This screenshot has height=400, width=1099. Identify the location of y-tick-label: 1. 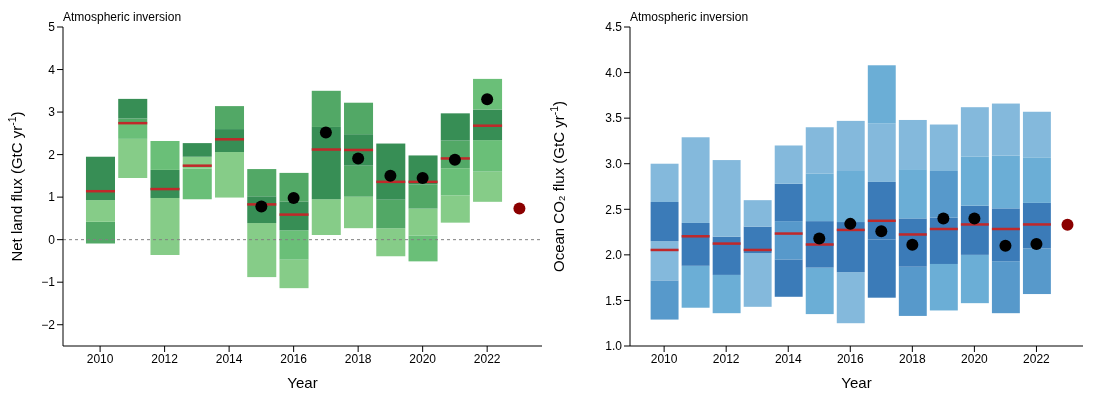
(52, 197).